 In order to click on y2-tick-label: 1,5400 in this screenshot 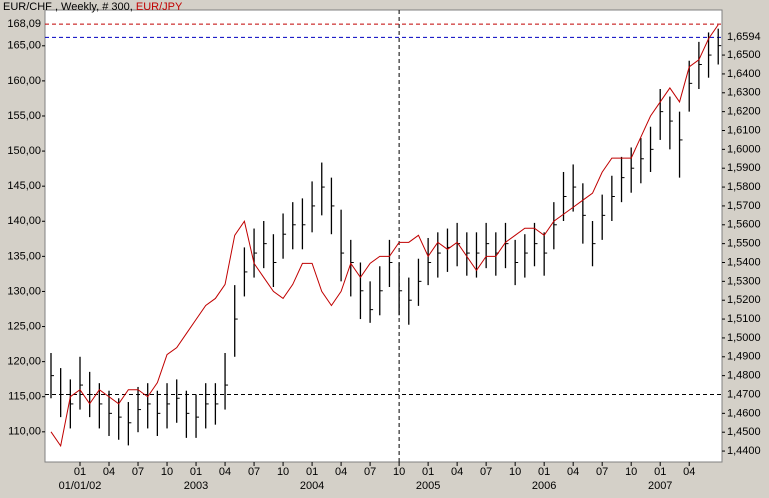, I will do `click(744, 262)`.